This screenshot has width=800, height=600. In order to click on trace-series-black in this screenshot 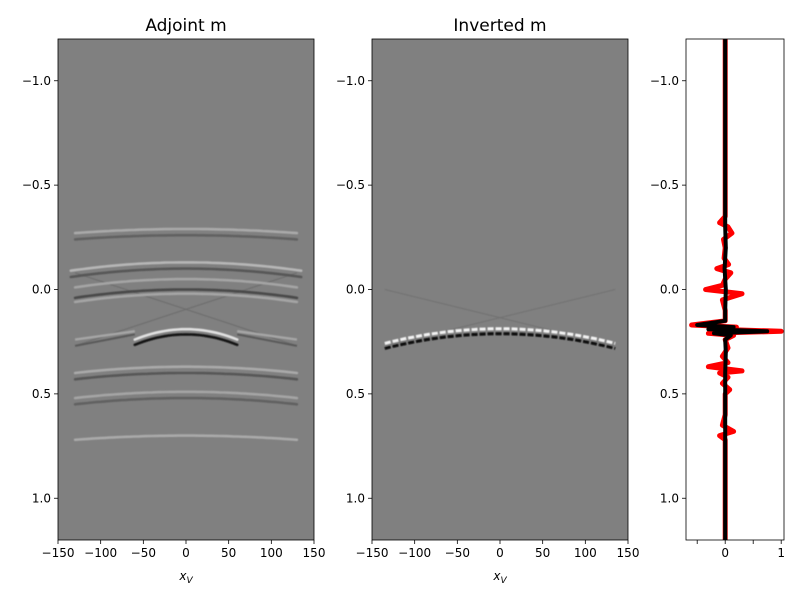, I will do `click(732, 289)`.